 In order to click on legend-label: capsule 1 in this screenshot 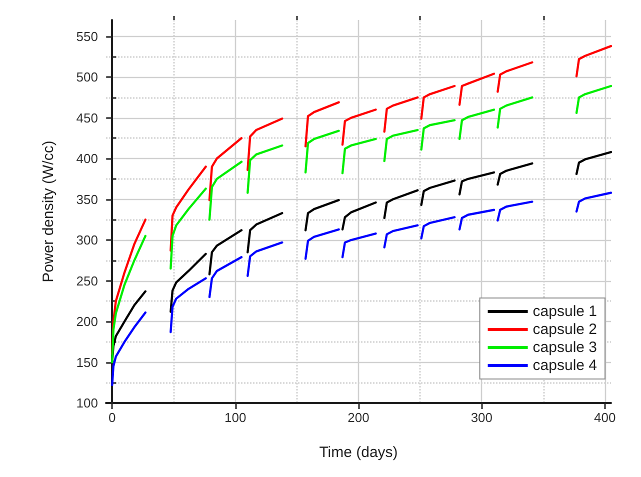, I will do `click(565, 311)`.